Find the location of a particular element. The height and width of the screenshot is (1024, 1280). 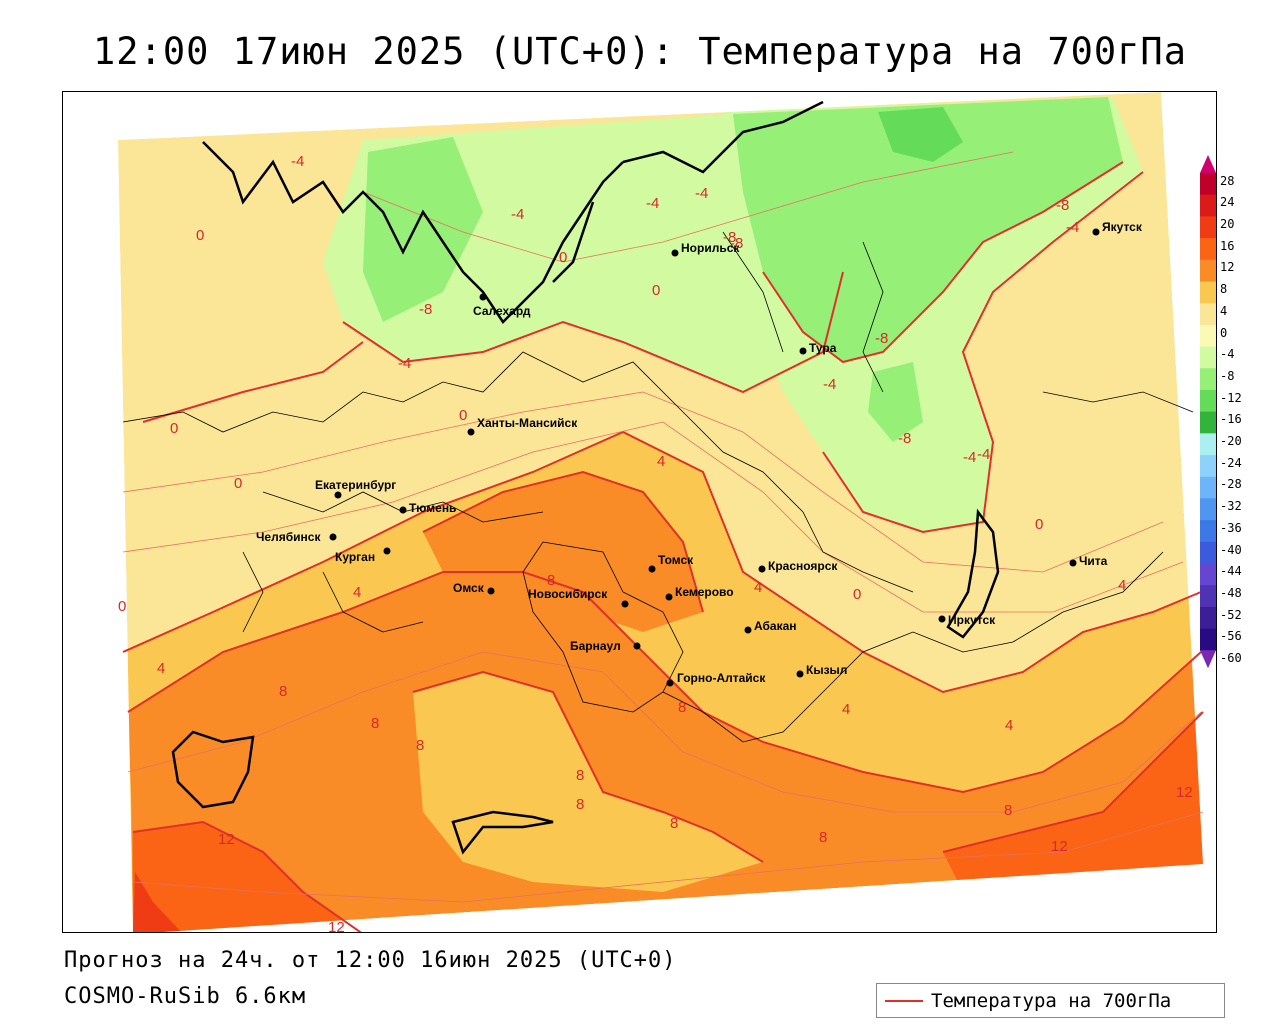

svg-text: Новосибирск is located at coordinates (568, 594).